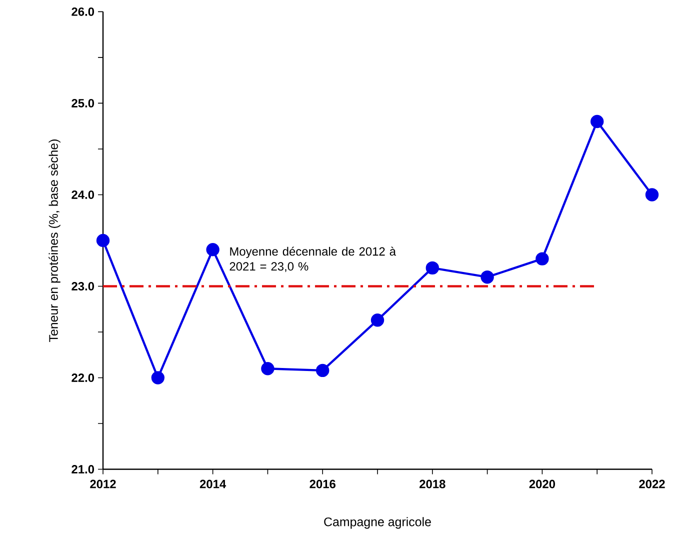  Describe the element at coordinates (433, 484) in the screenshot. I see `x-tick-label: 2018` at that location.